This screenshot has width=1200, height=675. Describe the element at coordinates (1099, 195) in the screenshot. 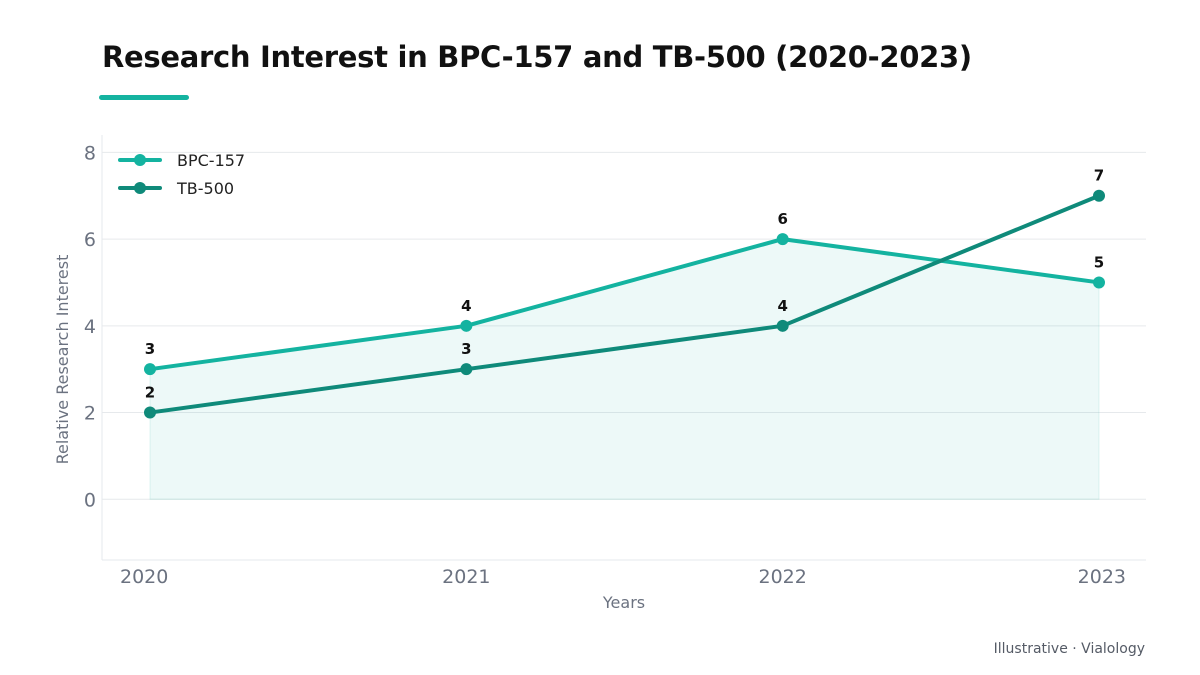

I see `data-point-TB-500-2023` at that location.